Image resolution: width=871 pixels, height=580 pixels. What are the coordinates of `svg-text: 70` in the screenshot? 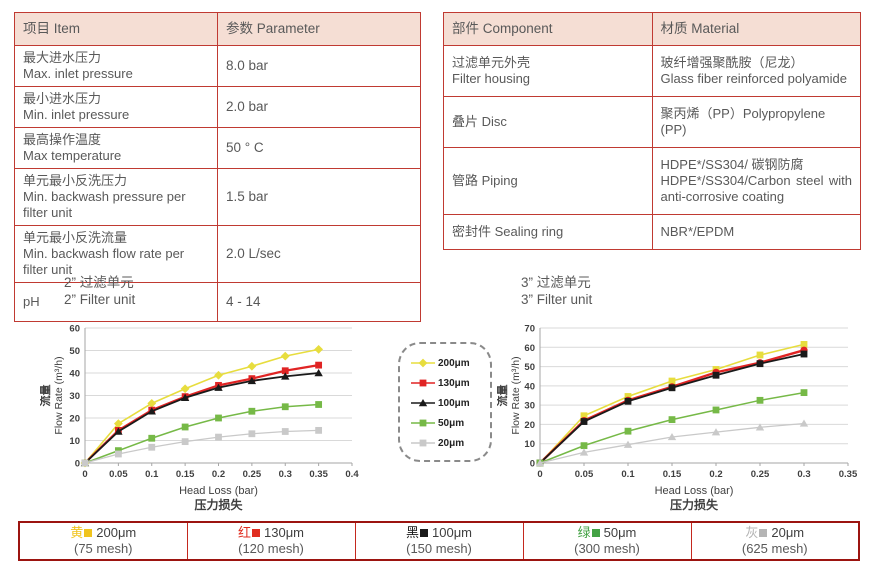 It's located at (529, 329).